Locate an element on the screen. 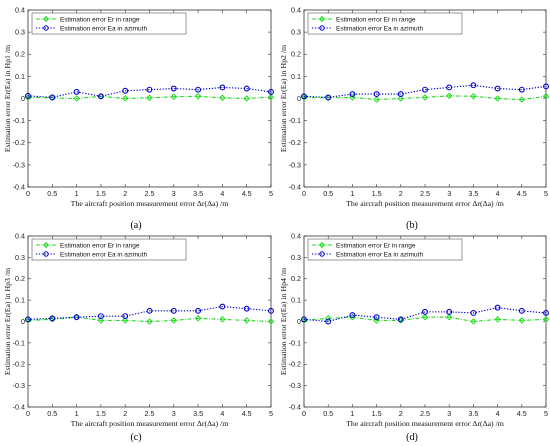 The image size is (550, 446). x-tick-label: 0 is located at coordinates (304, 193).